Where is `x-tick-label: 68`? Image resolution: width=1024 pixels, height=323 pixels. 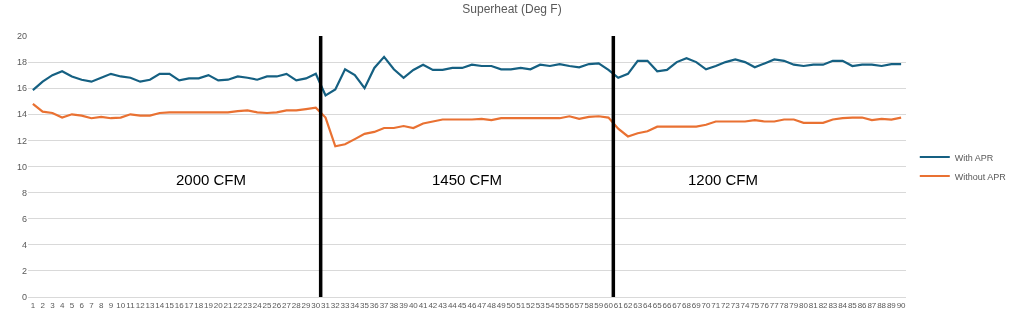
x-tick-label: 68 is located at coordinates (687, 305).